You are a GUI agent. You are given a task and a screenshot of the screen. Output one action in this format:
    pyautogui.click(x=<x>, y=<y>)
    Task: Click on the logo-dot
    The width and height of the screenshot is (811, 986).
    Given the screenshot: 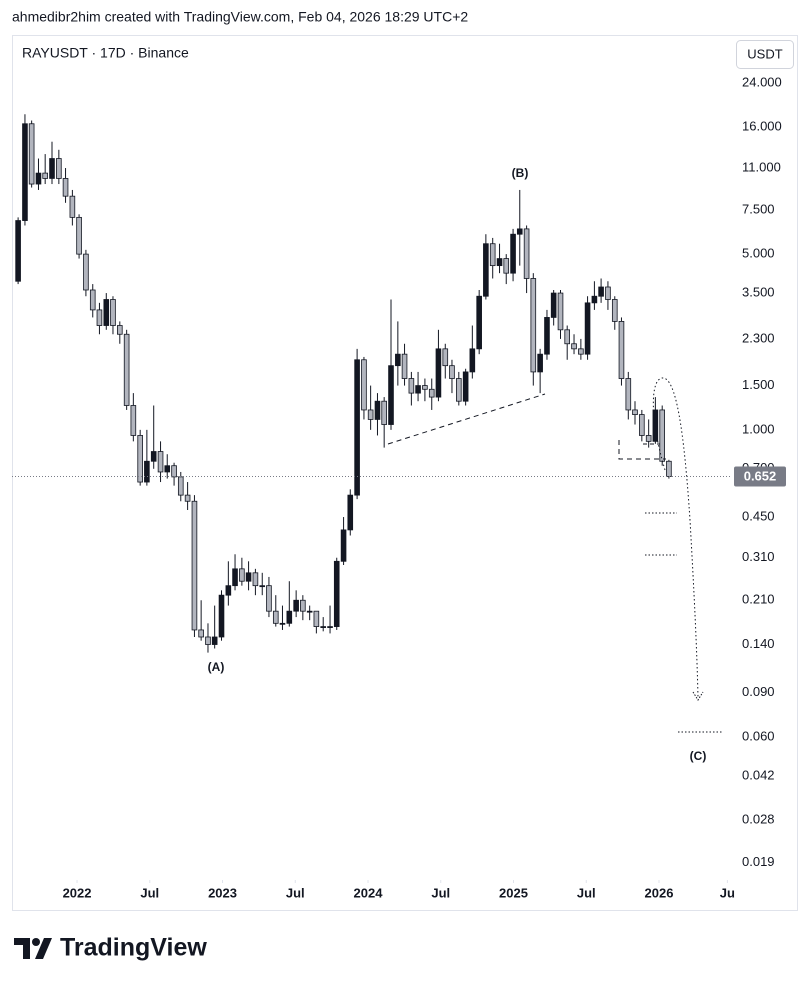 What is the action you would take?
    pyautogui.click(x=36, y=942)
    